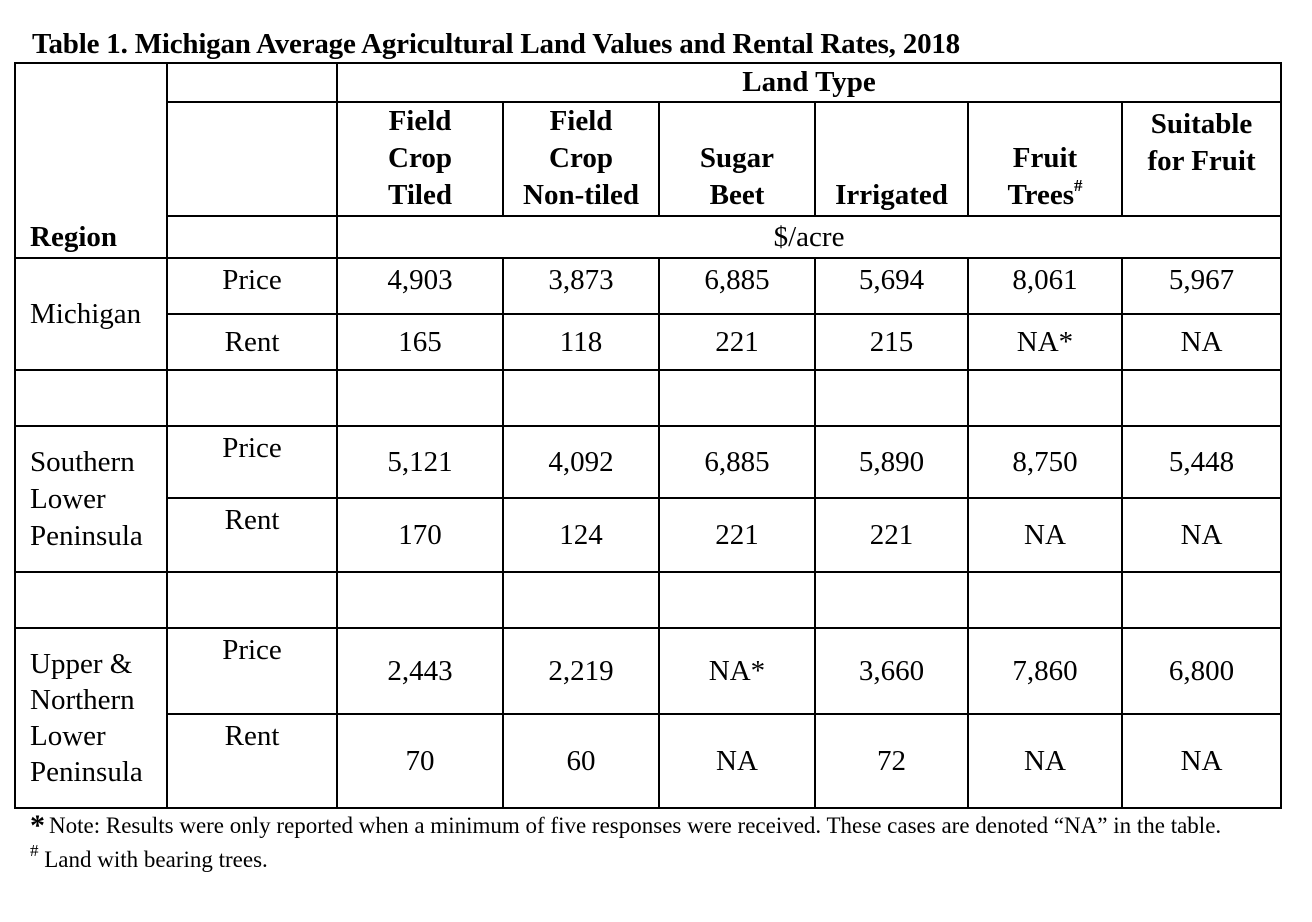 This screenshot has height=922, width=1312. I want to click on col-header-field-crop-non-tiled: Field Crop Non-tiled, so click(581, 159).